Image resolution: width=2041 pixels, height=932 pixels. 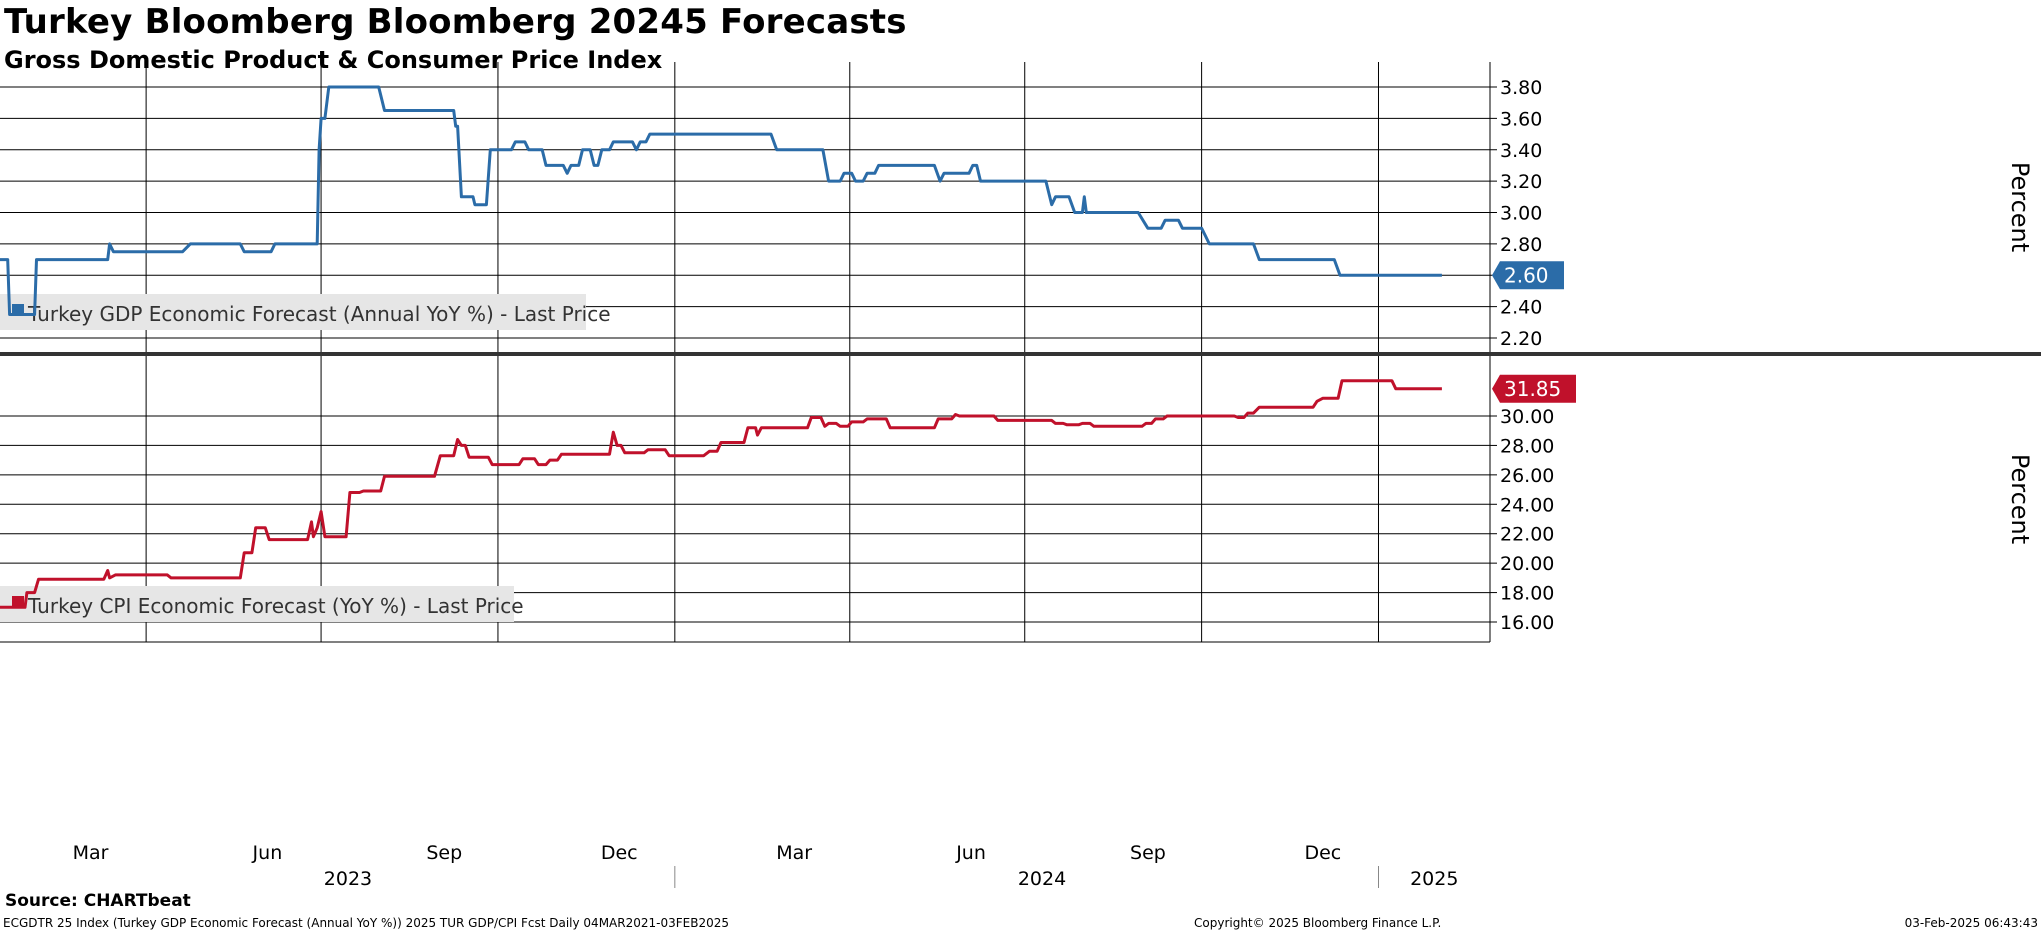 What do you see at coordinates (1318, 923) in the screenshot?
I see `copyright-note: Copyright© 2025 Bloomberg Finance L.P.` at bounding box center [1318, 923].